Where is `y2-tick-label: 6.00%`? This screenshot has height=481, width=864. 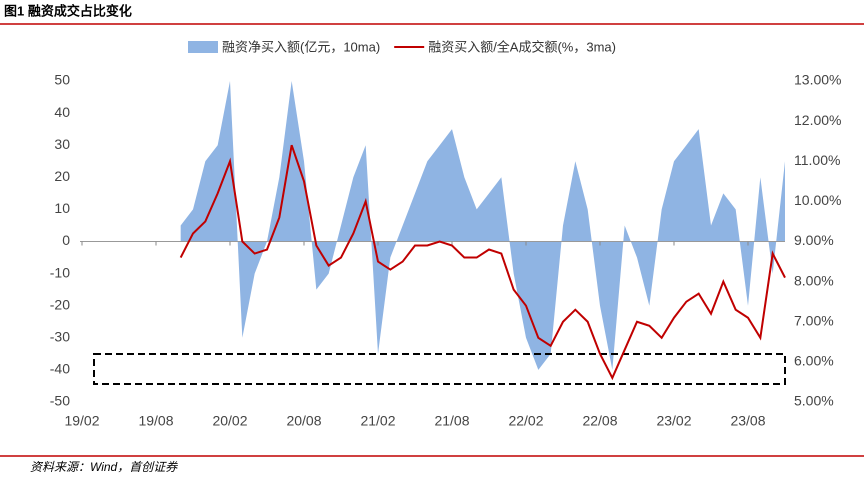 y2-tick-label: 6.00% is located at coordinates (814, 361).